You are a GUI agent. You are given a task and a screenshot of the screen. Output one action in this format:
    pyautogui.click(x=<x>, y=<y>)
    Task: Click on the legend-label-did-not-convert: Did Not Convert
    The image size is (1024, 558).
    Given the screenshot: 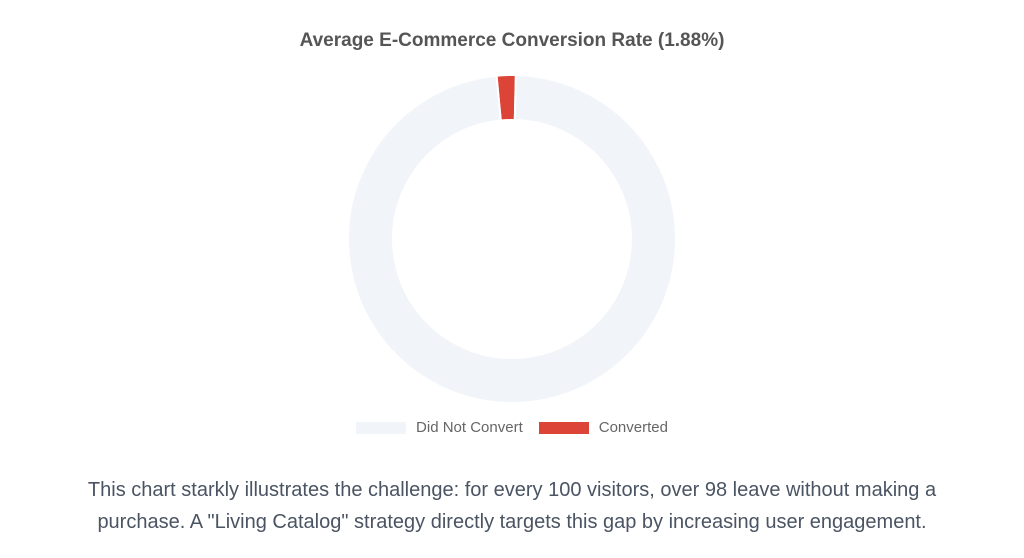 What is the action you would take?
    pyautogui.click(x=469, y=427)
    